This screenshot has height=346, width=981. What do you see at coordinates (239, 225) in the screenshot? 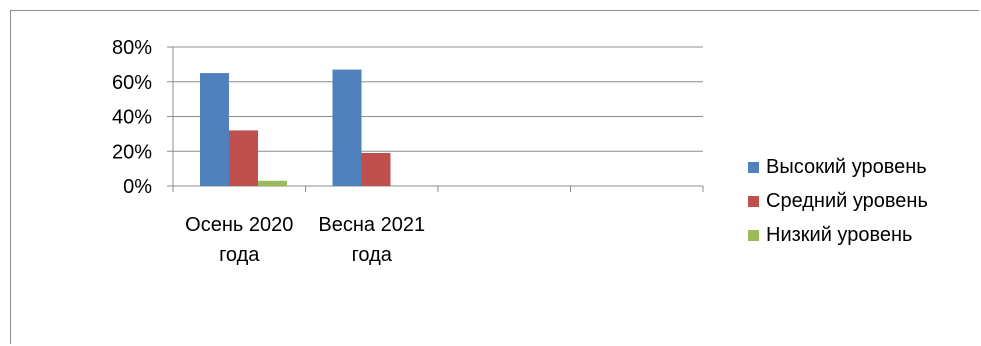
I see `x-tick-label: Осень 2020` at bounding box center [239, 225].